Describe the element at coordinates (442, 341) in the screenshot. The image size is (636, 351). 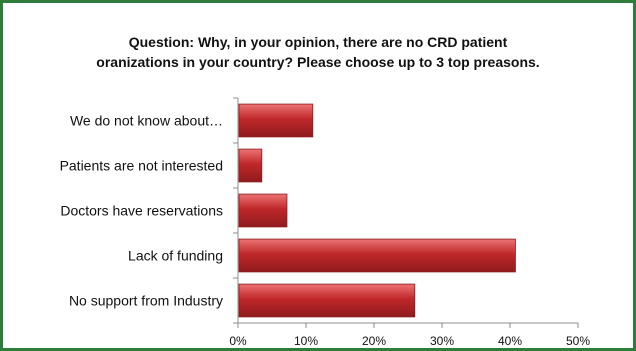
I see `x-tick-label: 30%` at that location.